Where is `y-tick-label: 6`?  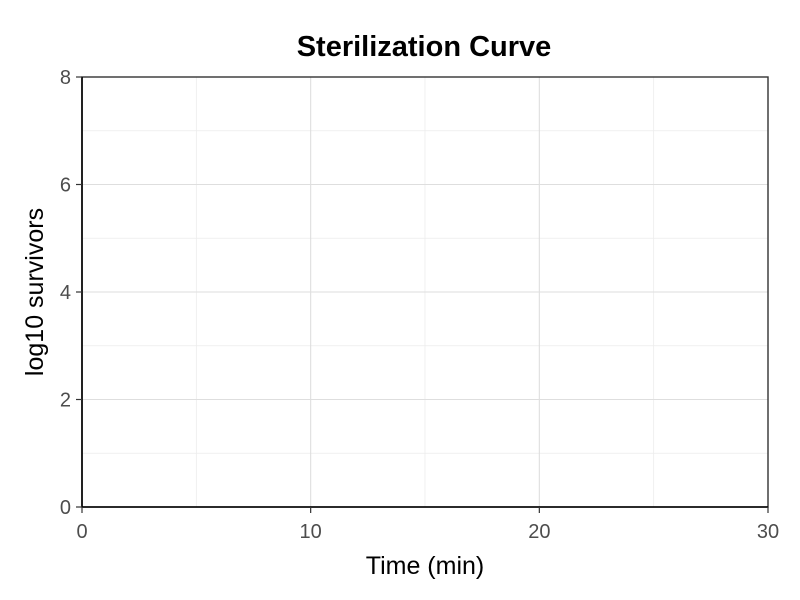 y-tick-label: 6 is located at coordinates (65, 186).